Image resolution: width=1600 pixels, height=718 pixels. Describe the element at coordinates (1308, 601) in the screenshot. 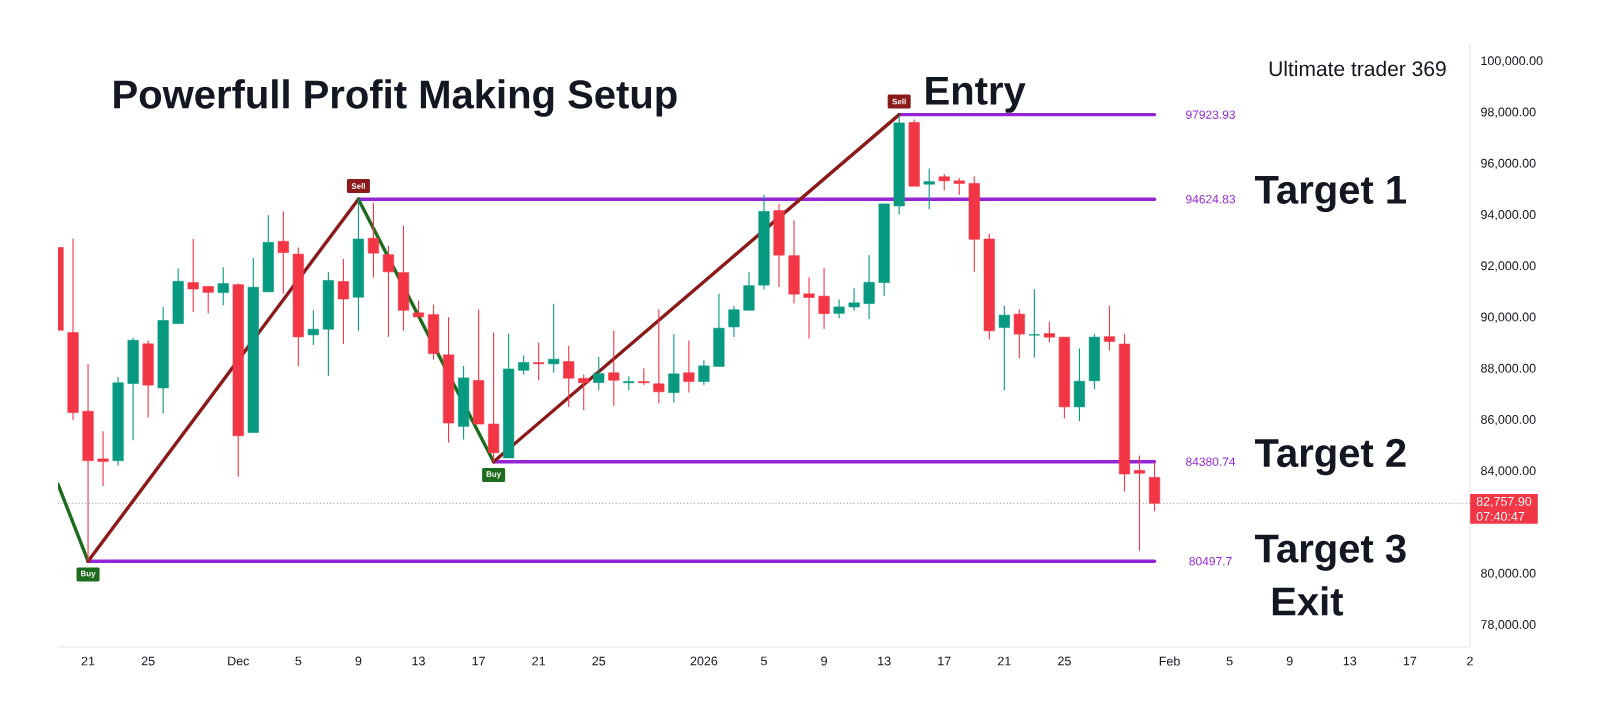

I see `annotation: Exit` at that location.